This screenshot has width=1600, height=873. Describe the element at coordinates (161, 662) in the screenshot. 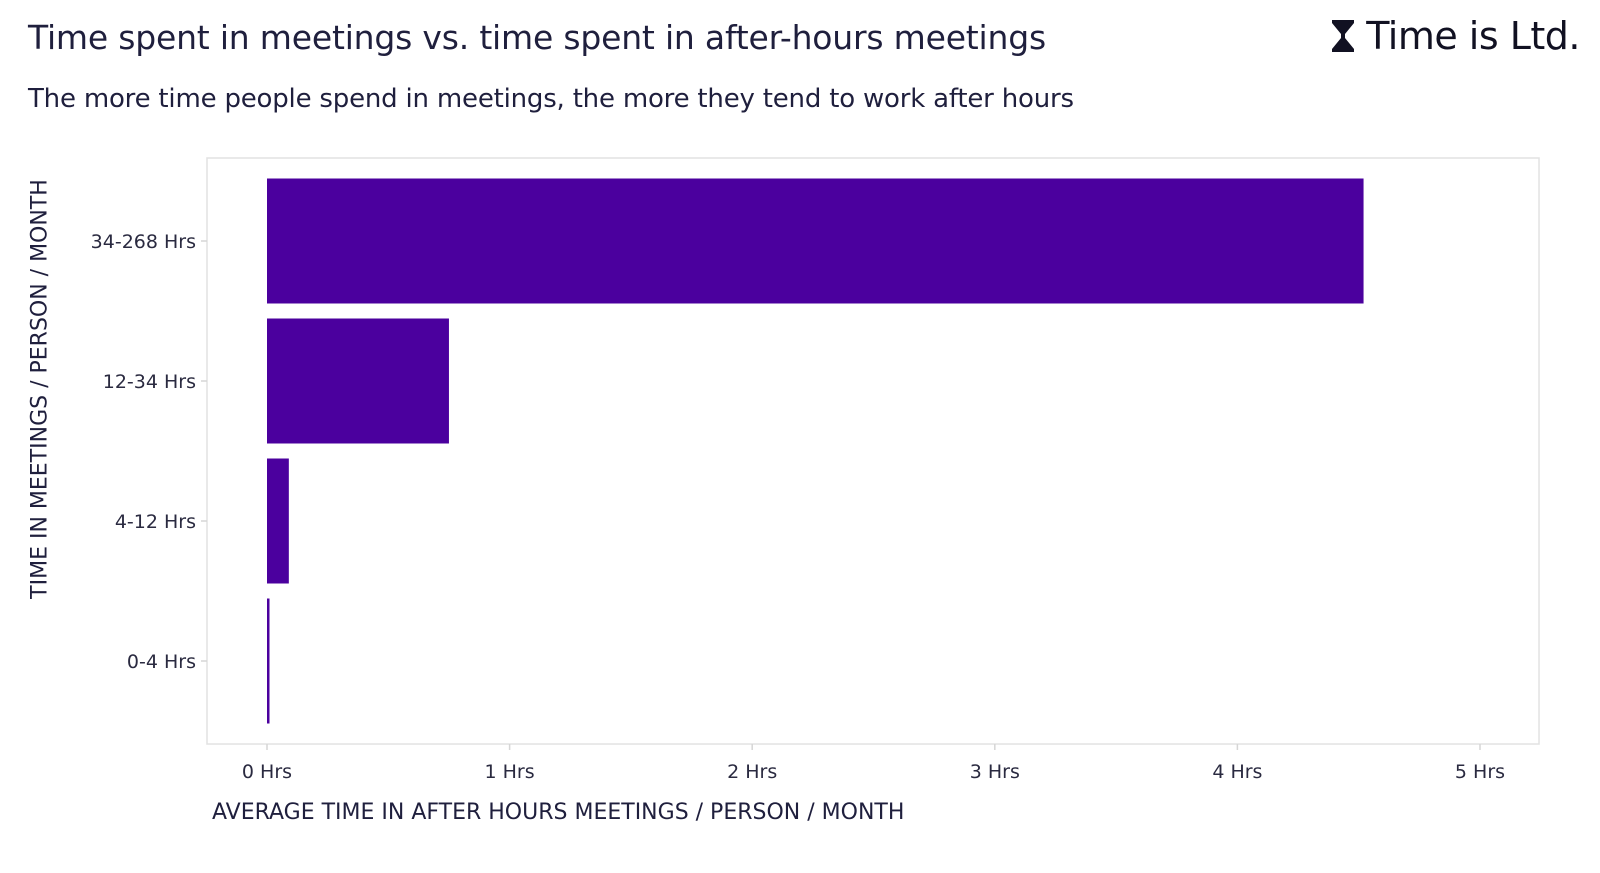

I see `y-tick-label: 0-4 Hrs` at that location.